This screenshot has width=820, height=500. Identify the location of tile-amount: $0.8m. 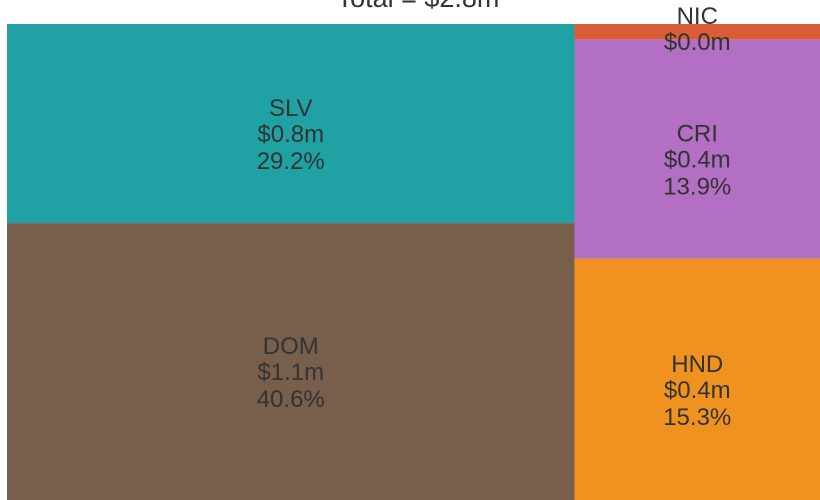
(290, 134).